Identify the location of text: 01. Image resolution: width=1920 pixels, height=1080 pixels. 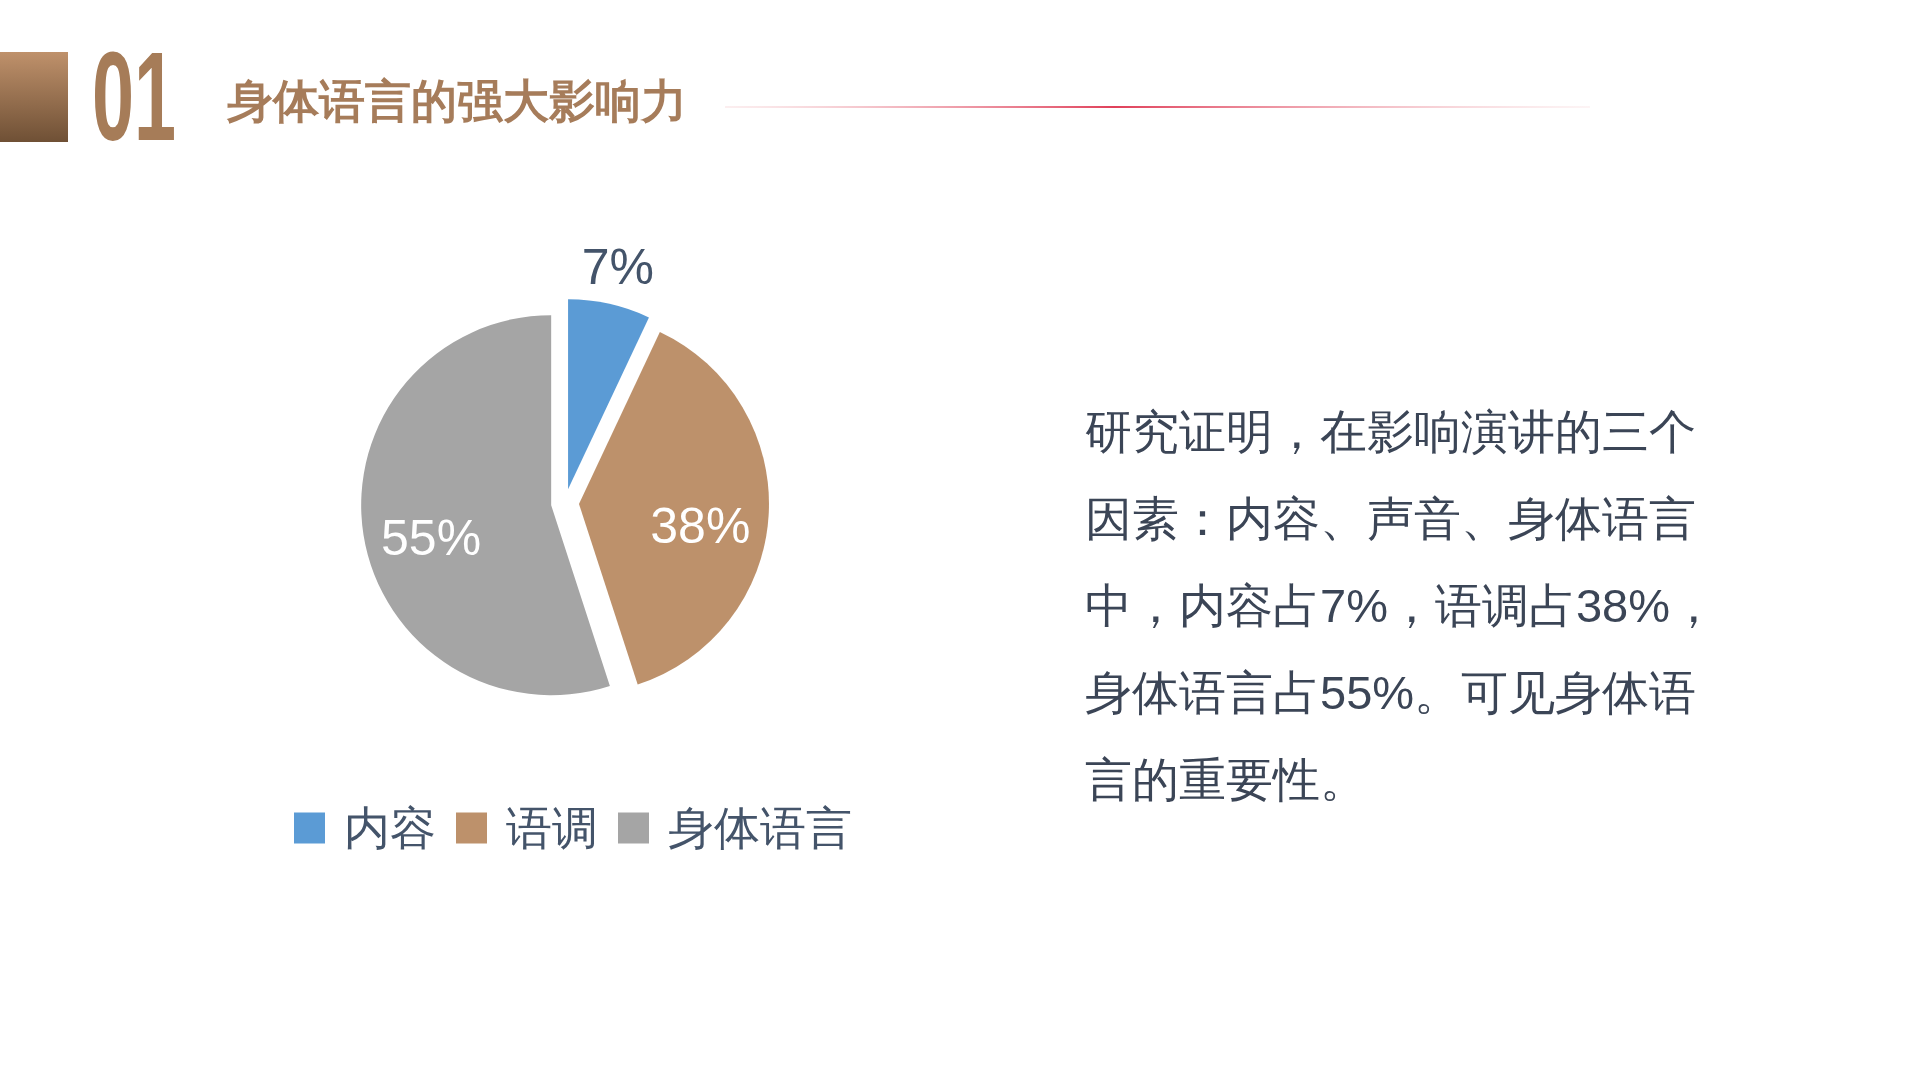
(134, 96).